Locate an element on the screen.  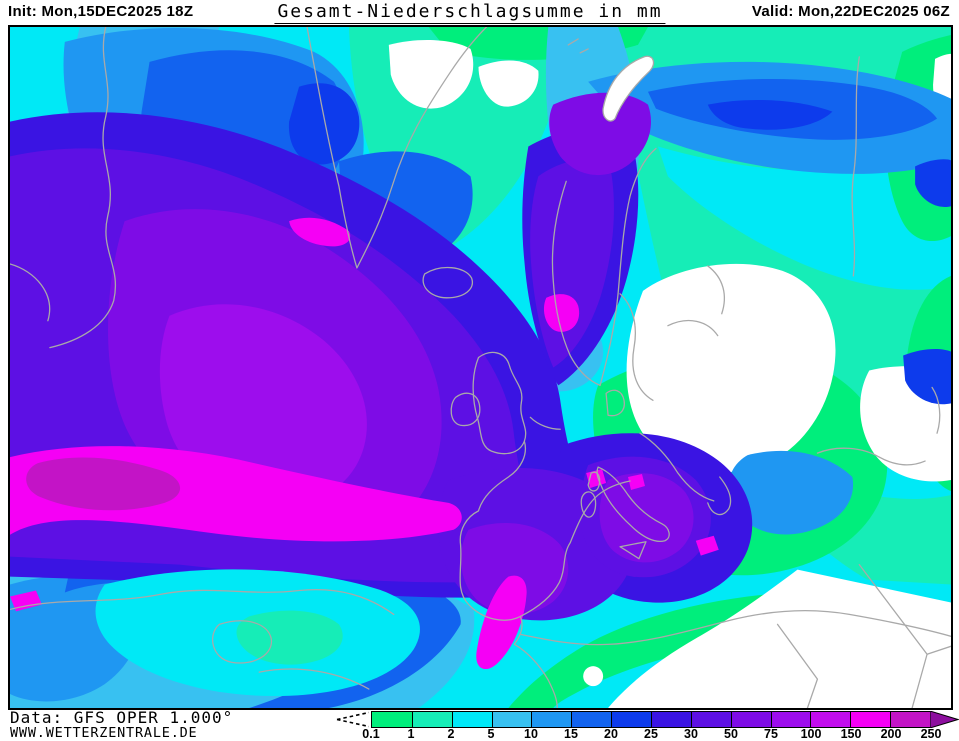
legend-tick-label: 200 is located at coordinates (891, 734).